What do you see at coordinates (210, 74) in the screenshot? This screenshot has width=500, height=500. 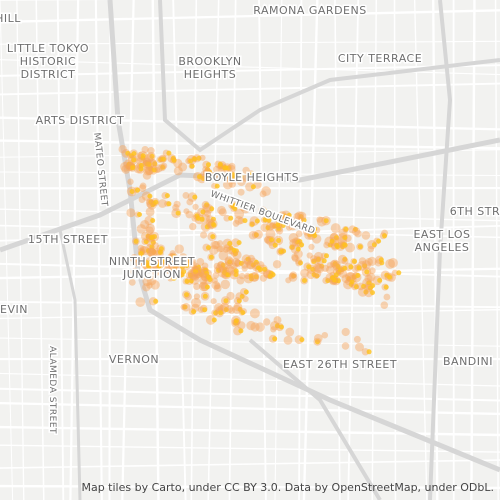 I see `place-label: HEIGHTS` at bounding box center [210, 74].